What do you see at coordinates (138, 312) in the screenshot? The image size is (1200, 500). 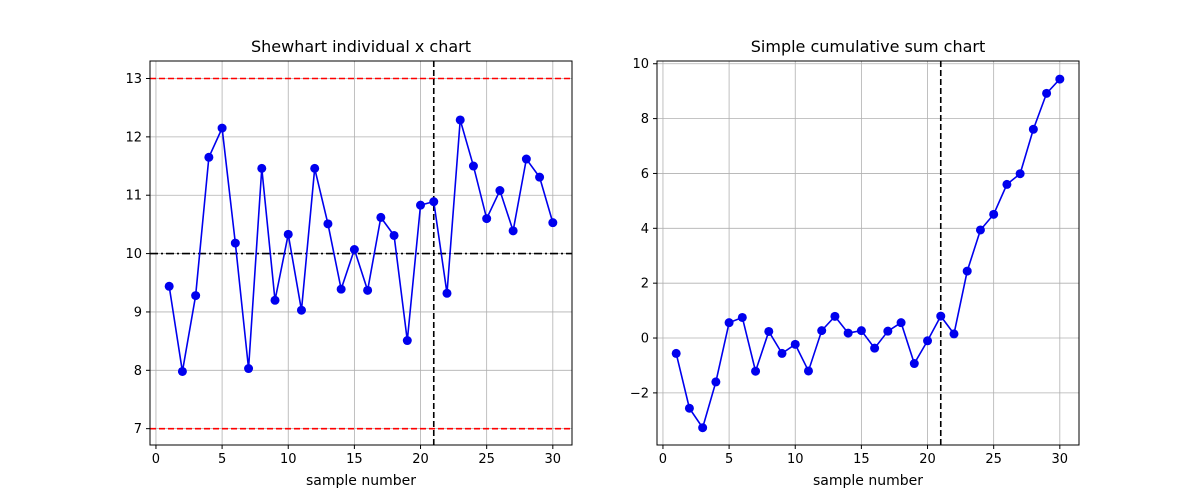 I see `shewhart-ytick-label: 9` at bounding box center [138, 312].